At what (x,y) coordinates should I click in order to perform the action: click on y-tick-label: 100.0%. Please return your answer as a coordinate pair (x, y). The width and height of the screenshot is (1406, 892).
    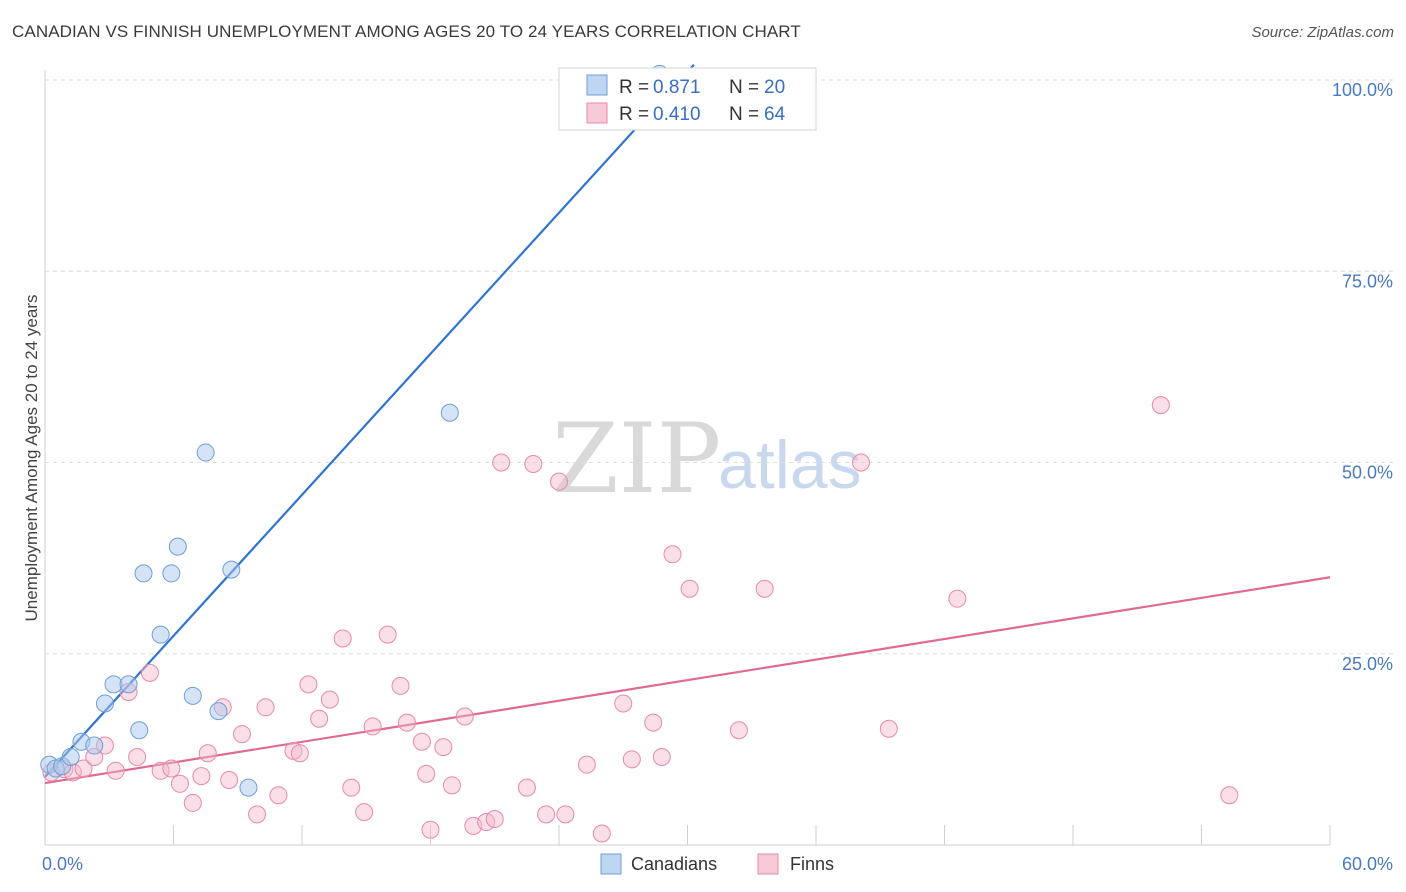
    Looking at the image, I should click on (1362, 90).